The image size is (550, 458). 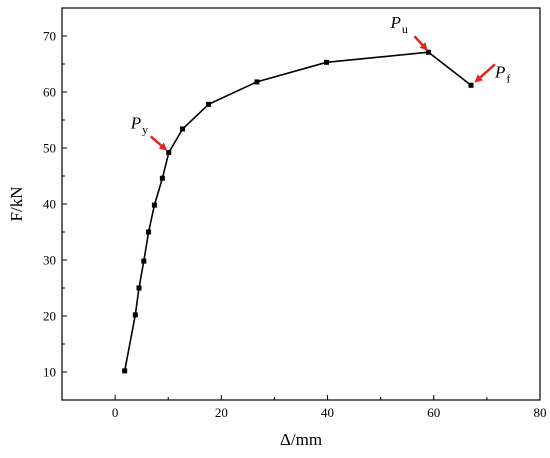 What do you see at coordinates (49, 148) in the screenshot?
I see `y-tick-label: 50` at bounding box center [49, 148].